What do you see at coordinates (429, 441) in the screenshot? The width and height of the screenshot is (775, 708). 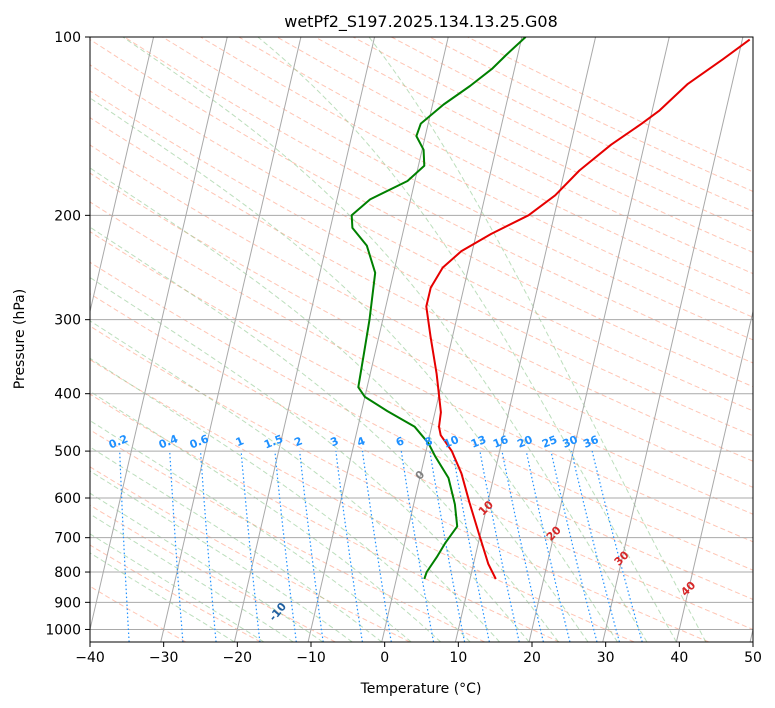 I see `mixing-ratio-label: 8` at bounding box center [429, 441].